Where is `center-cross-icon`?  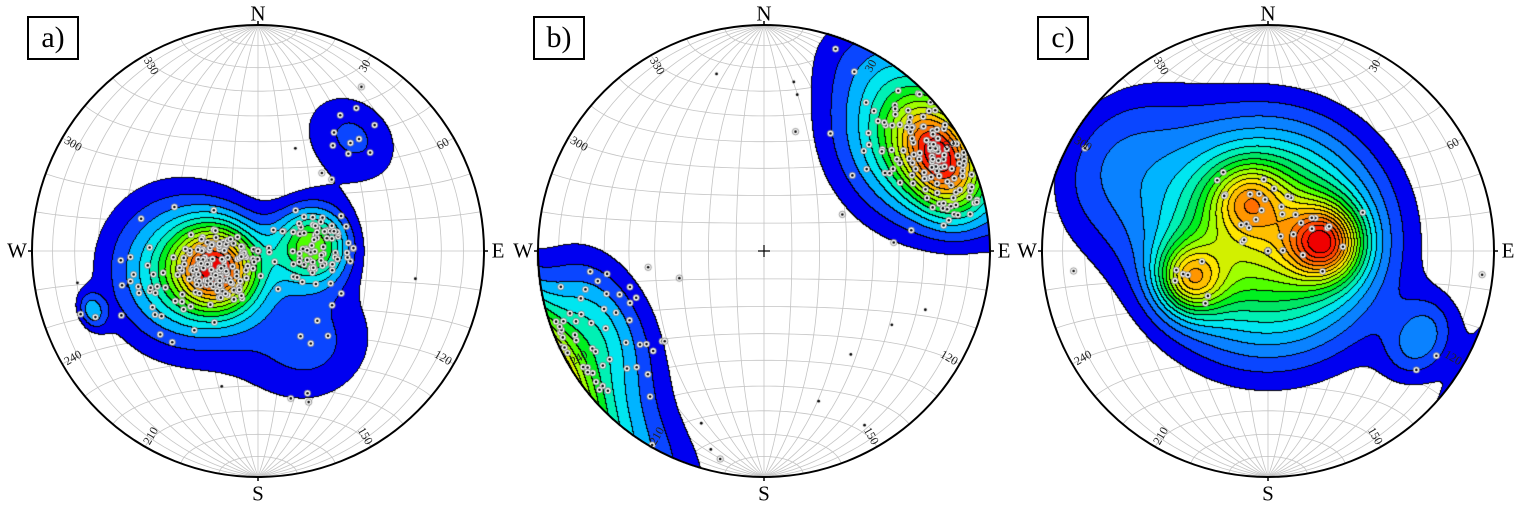
center-cross-icon is located at coordinates (764, 251).